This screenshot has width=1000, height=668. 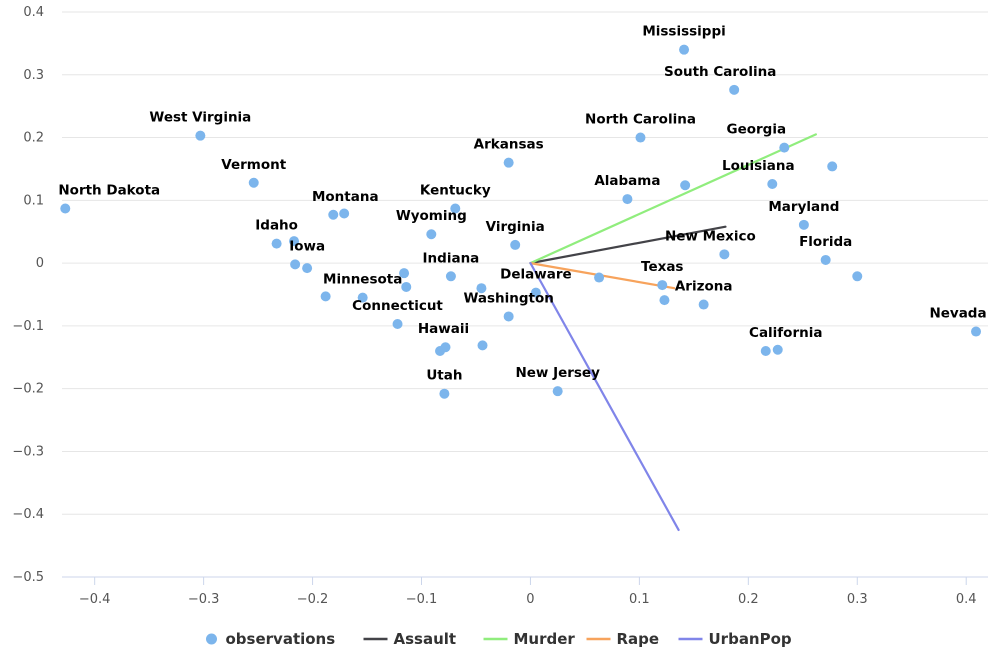 What do you see at coordinates (444, 376) in the screenshot?
I see `point-label: Utah` at bounding box center [444, 376].